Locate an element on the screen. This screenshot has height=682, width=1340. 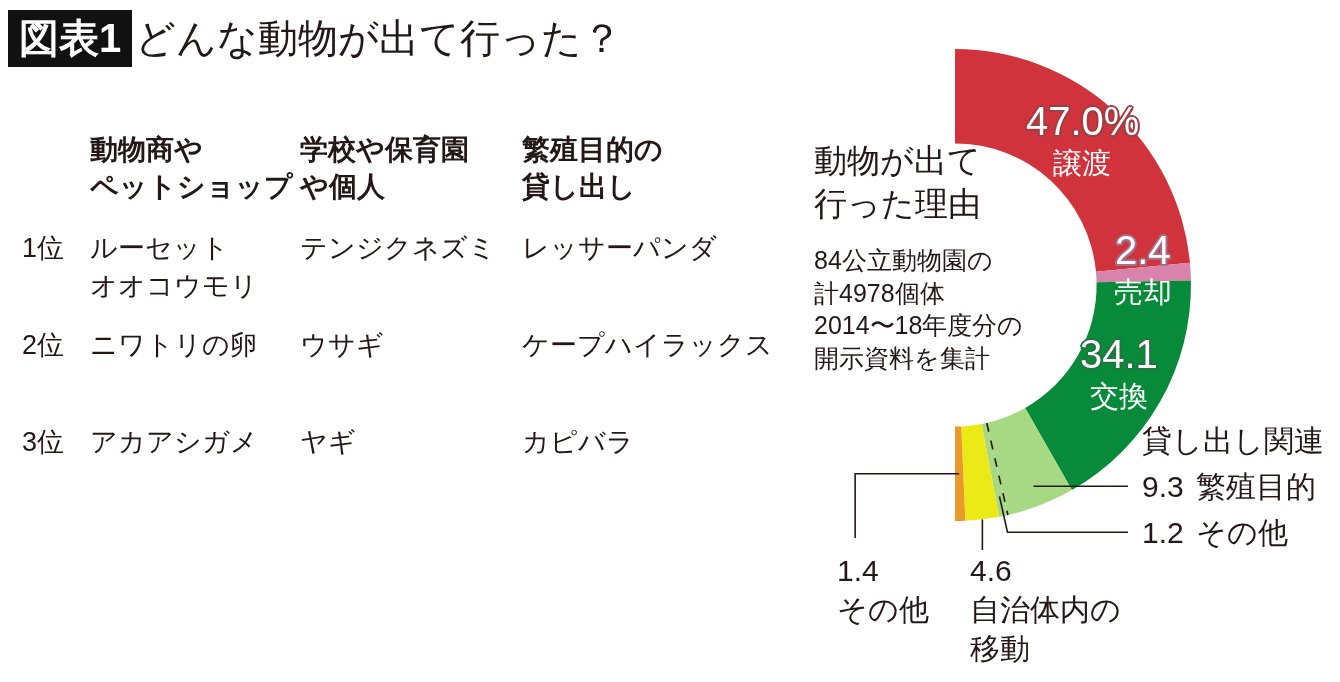
text: 動物が出て行った理由 is located at coordinates (897, 182).